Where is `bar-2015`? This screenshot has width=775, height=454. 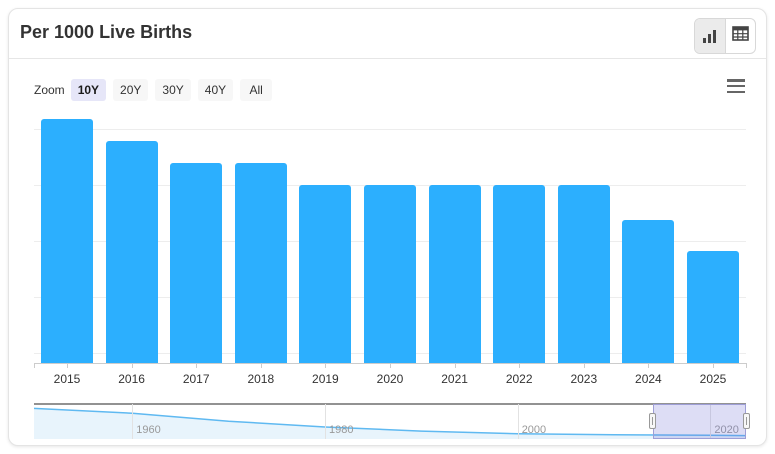
bar-2015 is located at coordinates (67, 241).